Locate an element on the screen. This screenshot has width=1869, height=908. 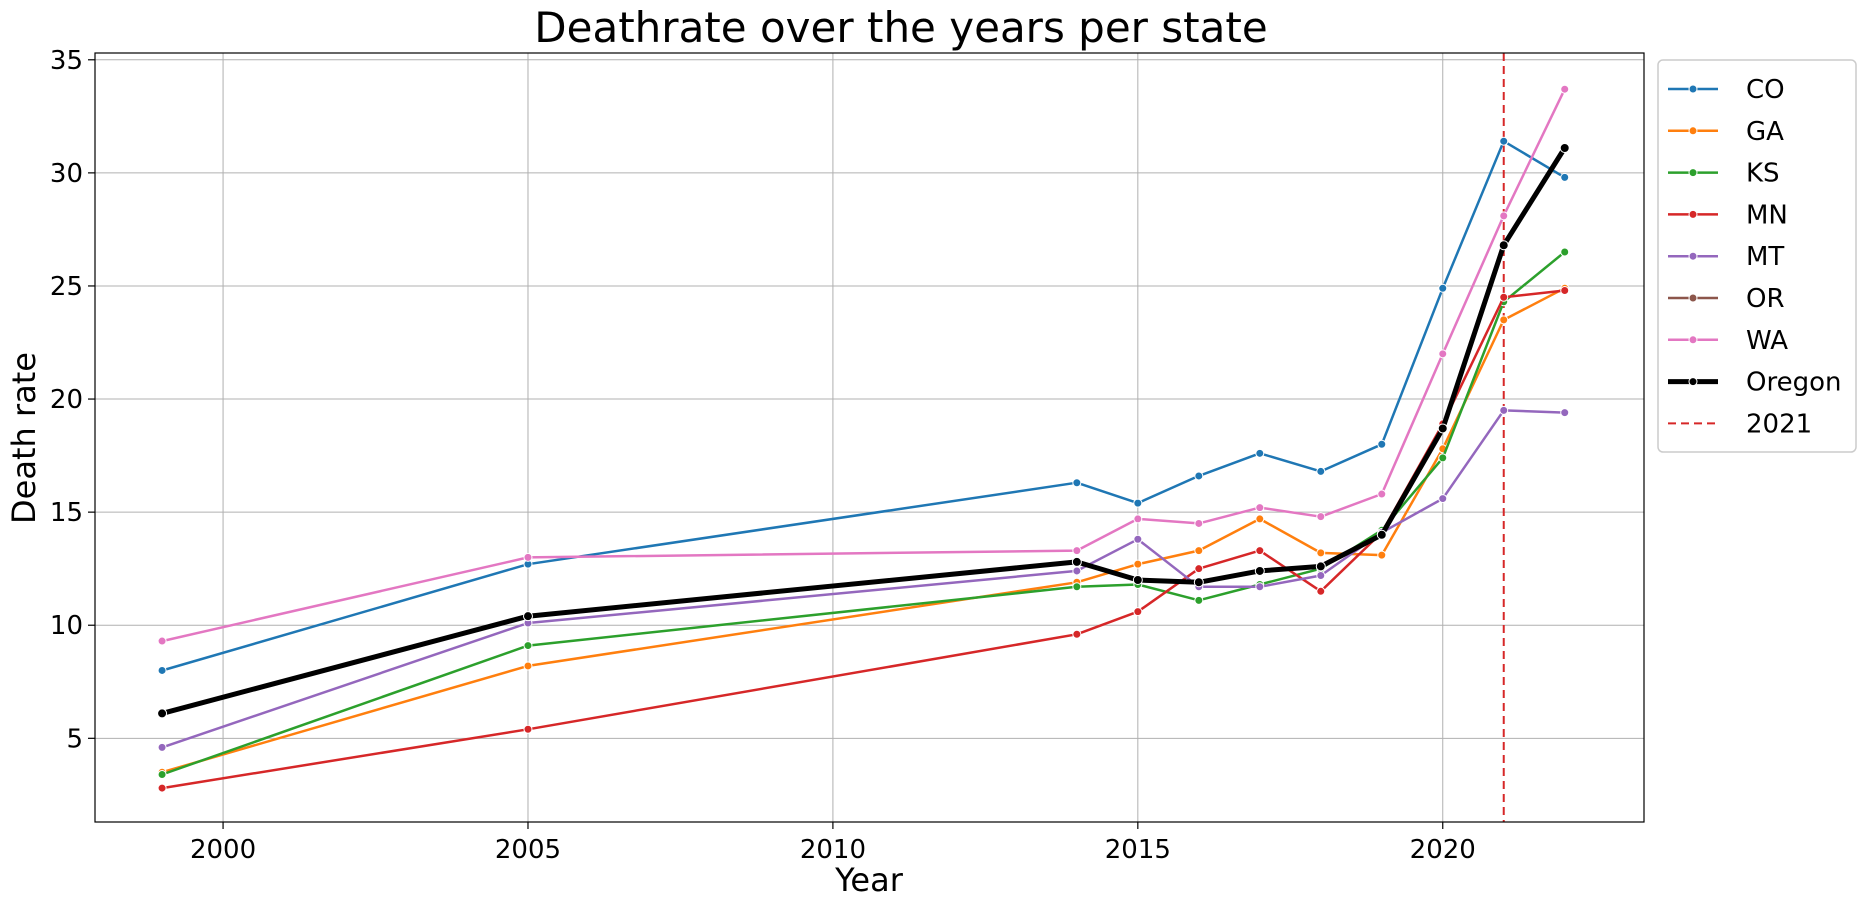
point-co-2017 is located at coordinates (1260, 453).